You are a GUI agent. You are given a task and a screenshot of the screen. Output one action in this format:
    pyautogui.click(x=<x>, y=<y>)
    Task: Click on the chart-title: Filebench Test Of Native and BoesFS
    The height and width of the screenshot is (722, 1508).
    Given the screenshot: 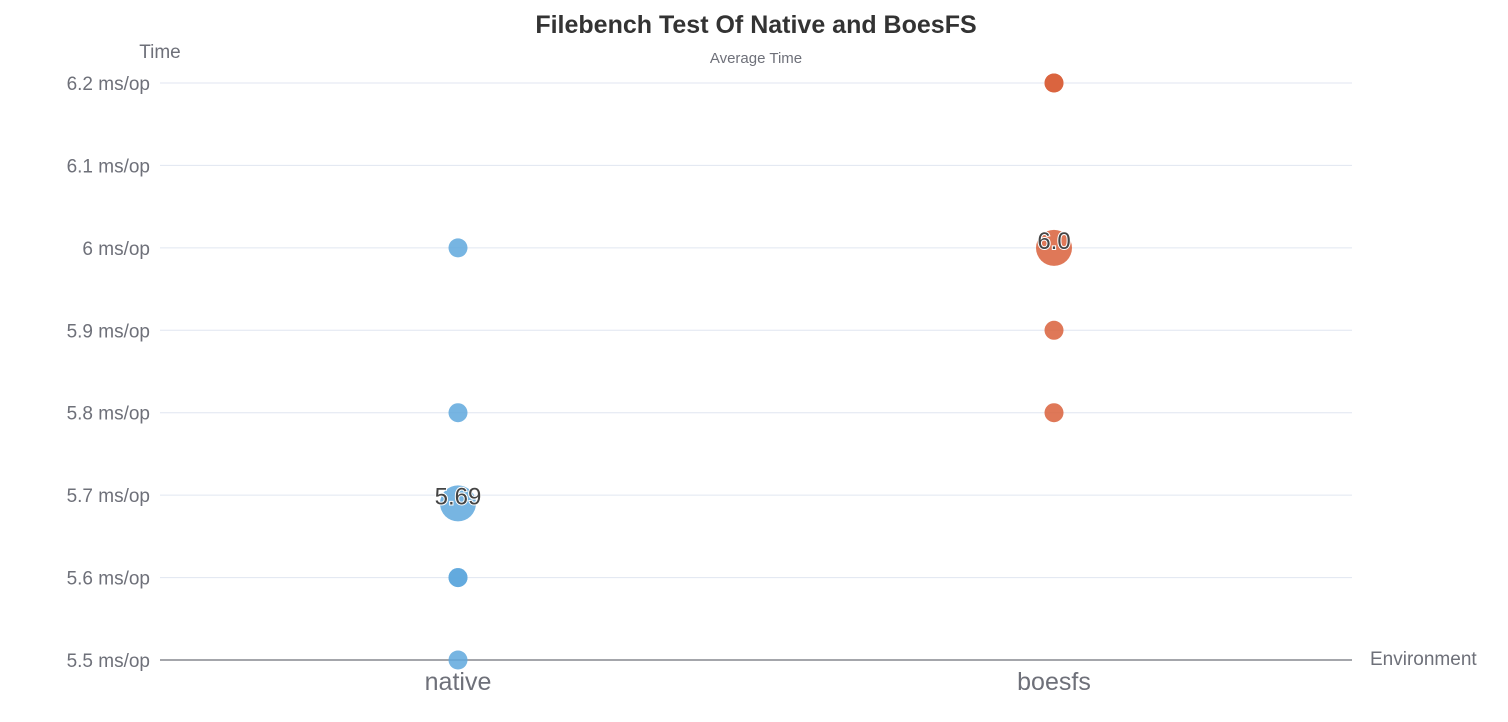 What is the action you would take?
    pyautogui.click(x=755, y=25)
    